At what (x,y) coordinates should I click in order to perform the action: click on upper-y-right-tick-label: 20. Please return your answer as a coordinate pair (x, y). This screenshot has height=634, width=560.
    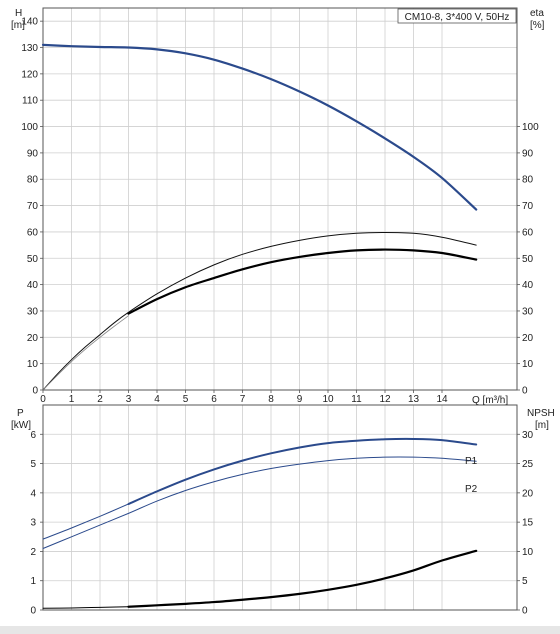
    Looking at the image, I should click on (528, 338).